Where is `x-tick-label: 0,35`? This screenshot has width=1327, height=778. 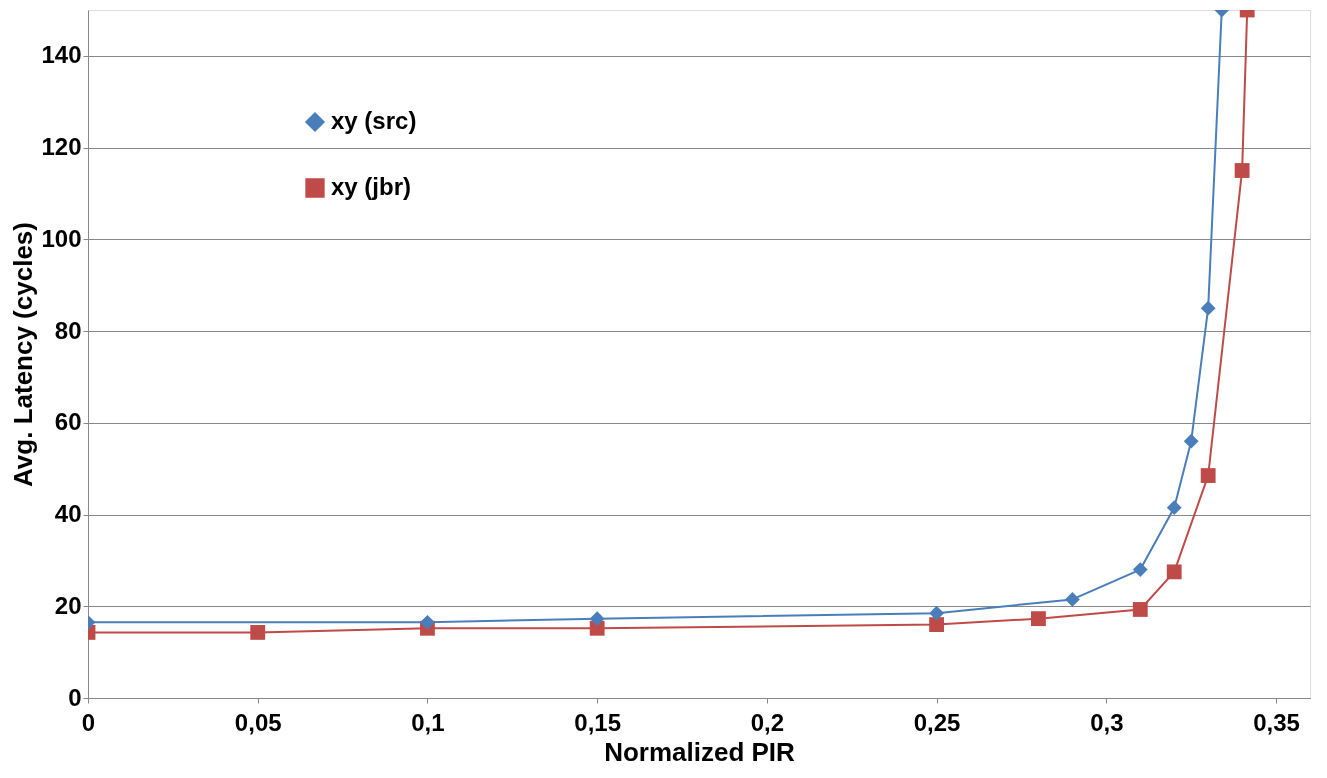
x-tick-label: 0,35 is located at coordinates (1276, 722).